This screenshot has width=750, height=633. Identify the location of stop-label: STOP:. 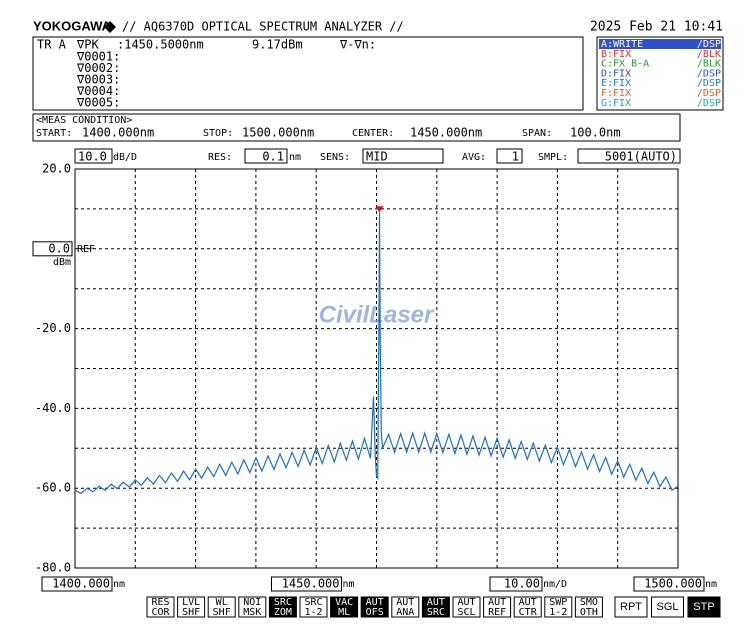
(218, 133).